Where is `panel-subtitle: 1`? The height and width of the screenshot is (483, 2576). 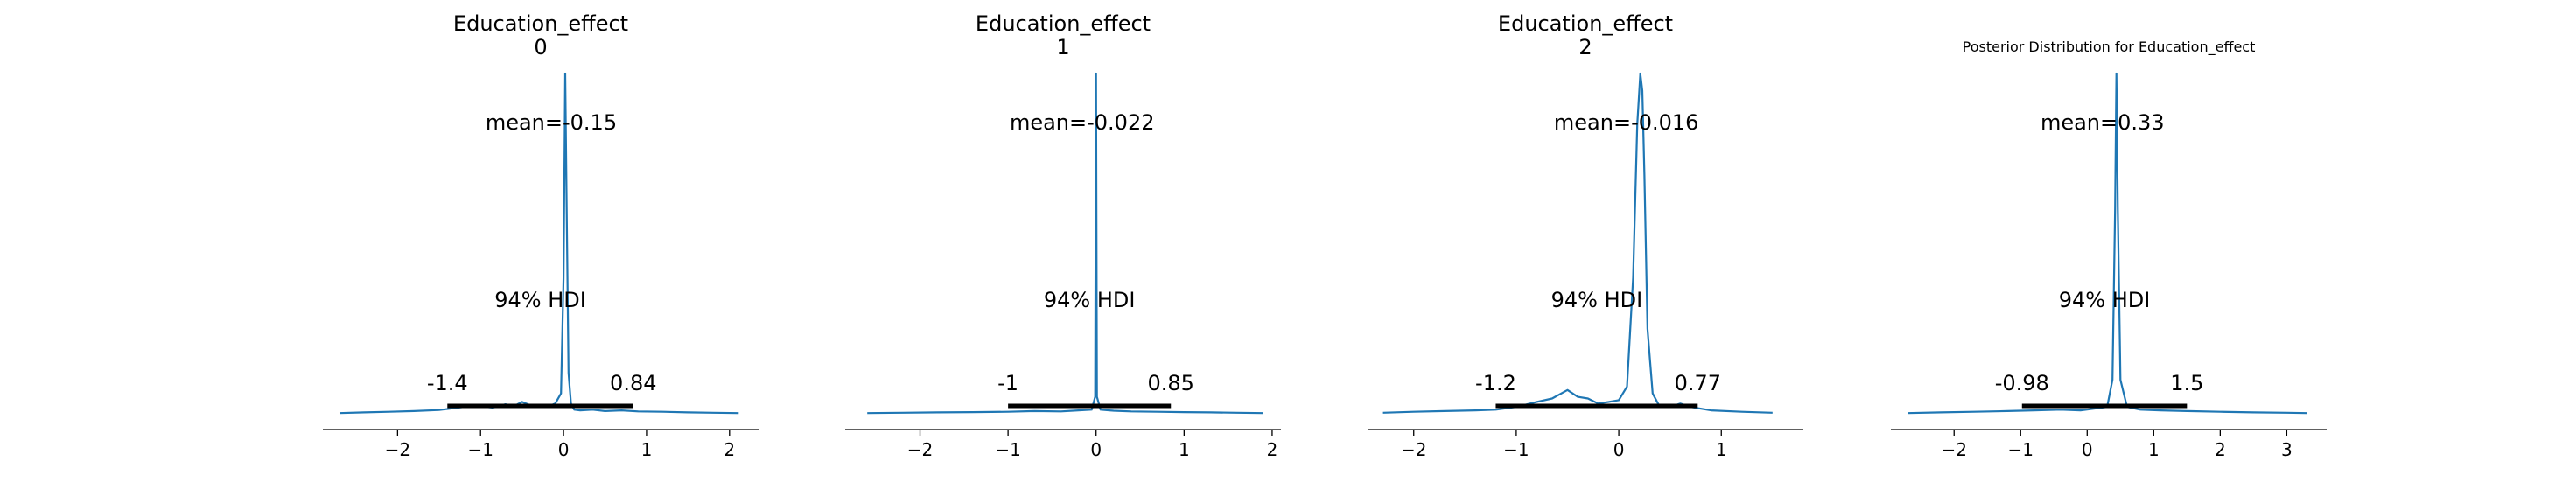
panel-subtitle: 1 is located at coordinates (1062, 47).